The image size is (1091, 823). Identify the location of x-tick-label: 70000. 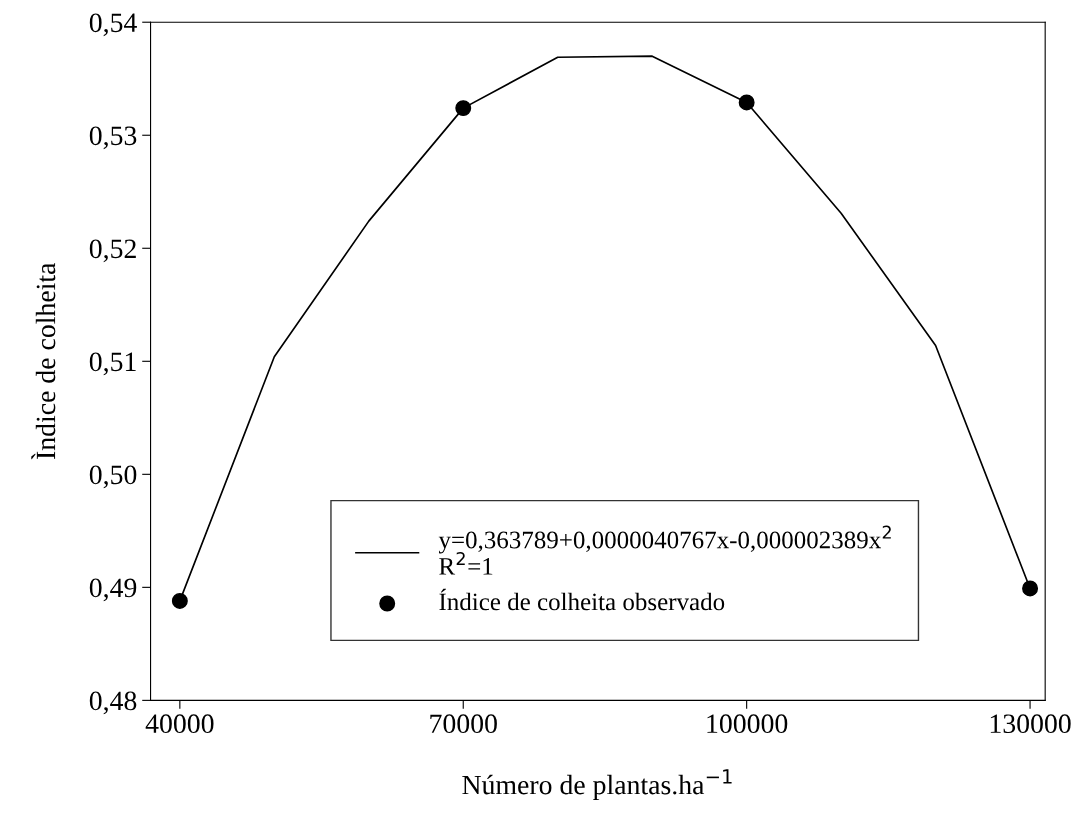
(463, 724).